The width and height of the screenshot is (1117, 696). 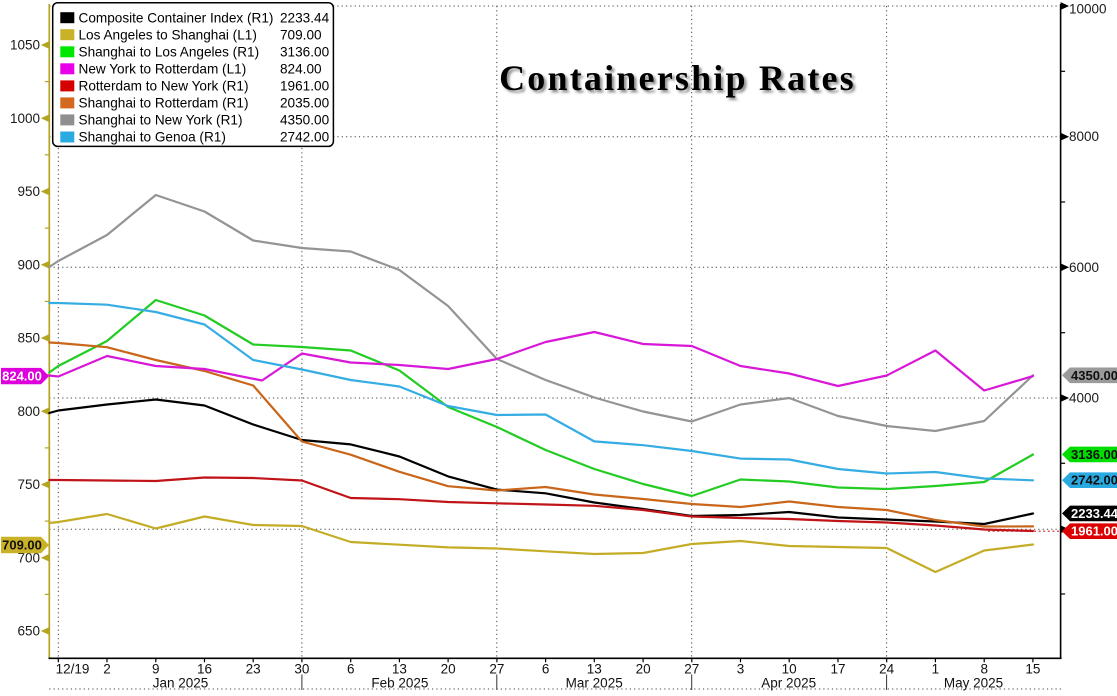 I want to click on svg-text: 2, so click(x=107, y=669).